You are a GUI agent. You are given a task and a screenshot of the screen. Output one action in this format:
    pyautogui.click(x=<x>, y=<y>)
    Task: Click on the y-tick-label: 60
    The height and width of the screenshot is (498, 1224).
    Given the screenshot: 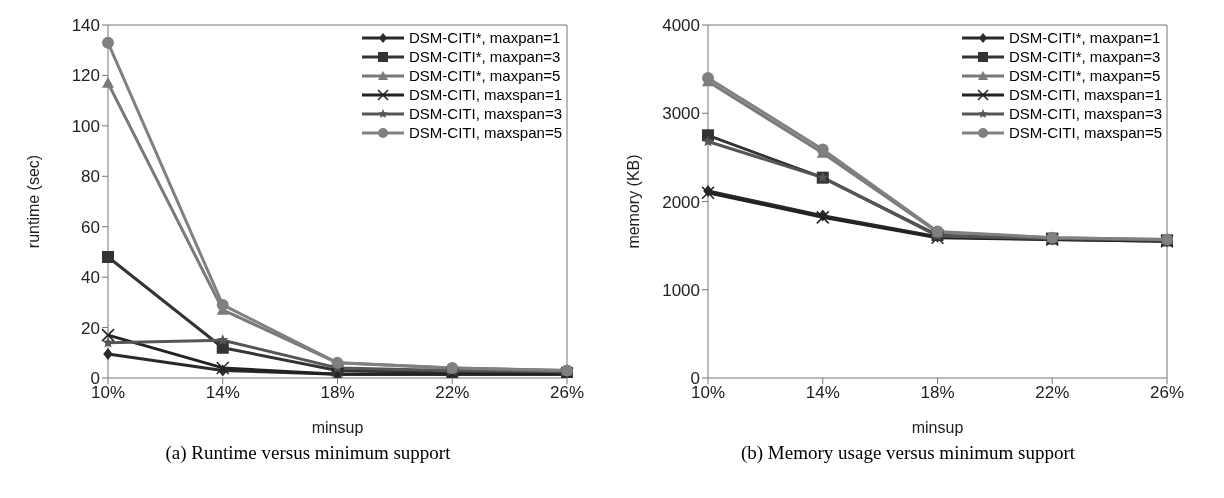 What is the action you would take?
    pyautogui.click(x=90, y=227)
    